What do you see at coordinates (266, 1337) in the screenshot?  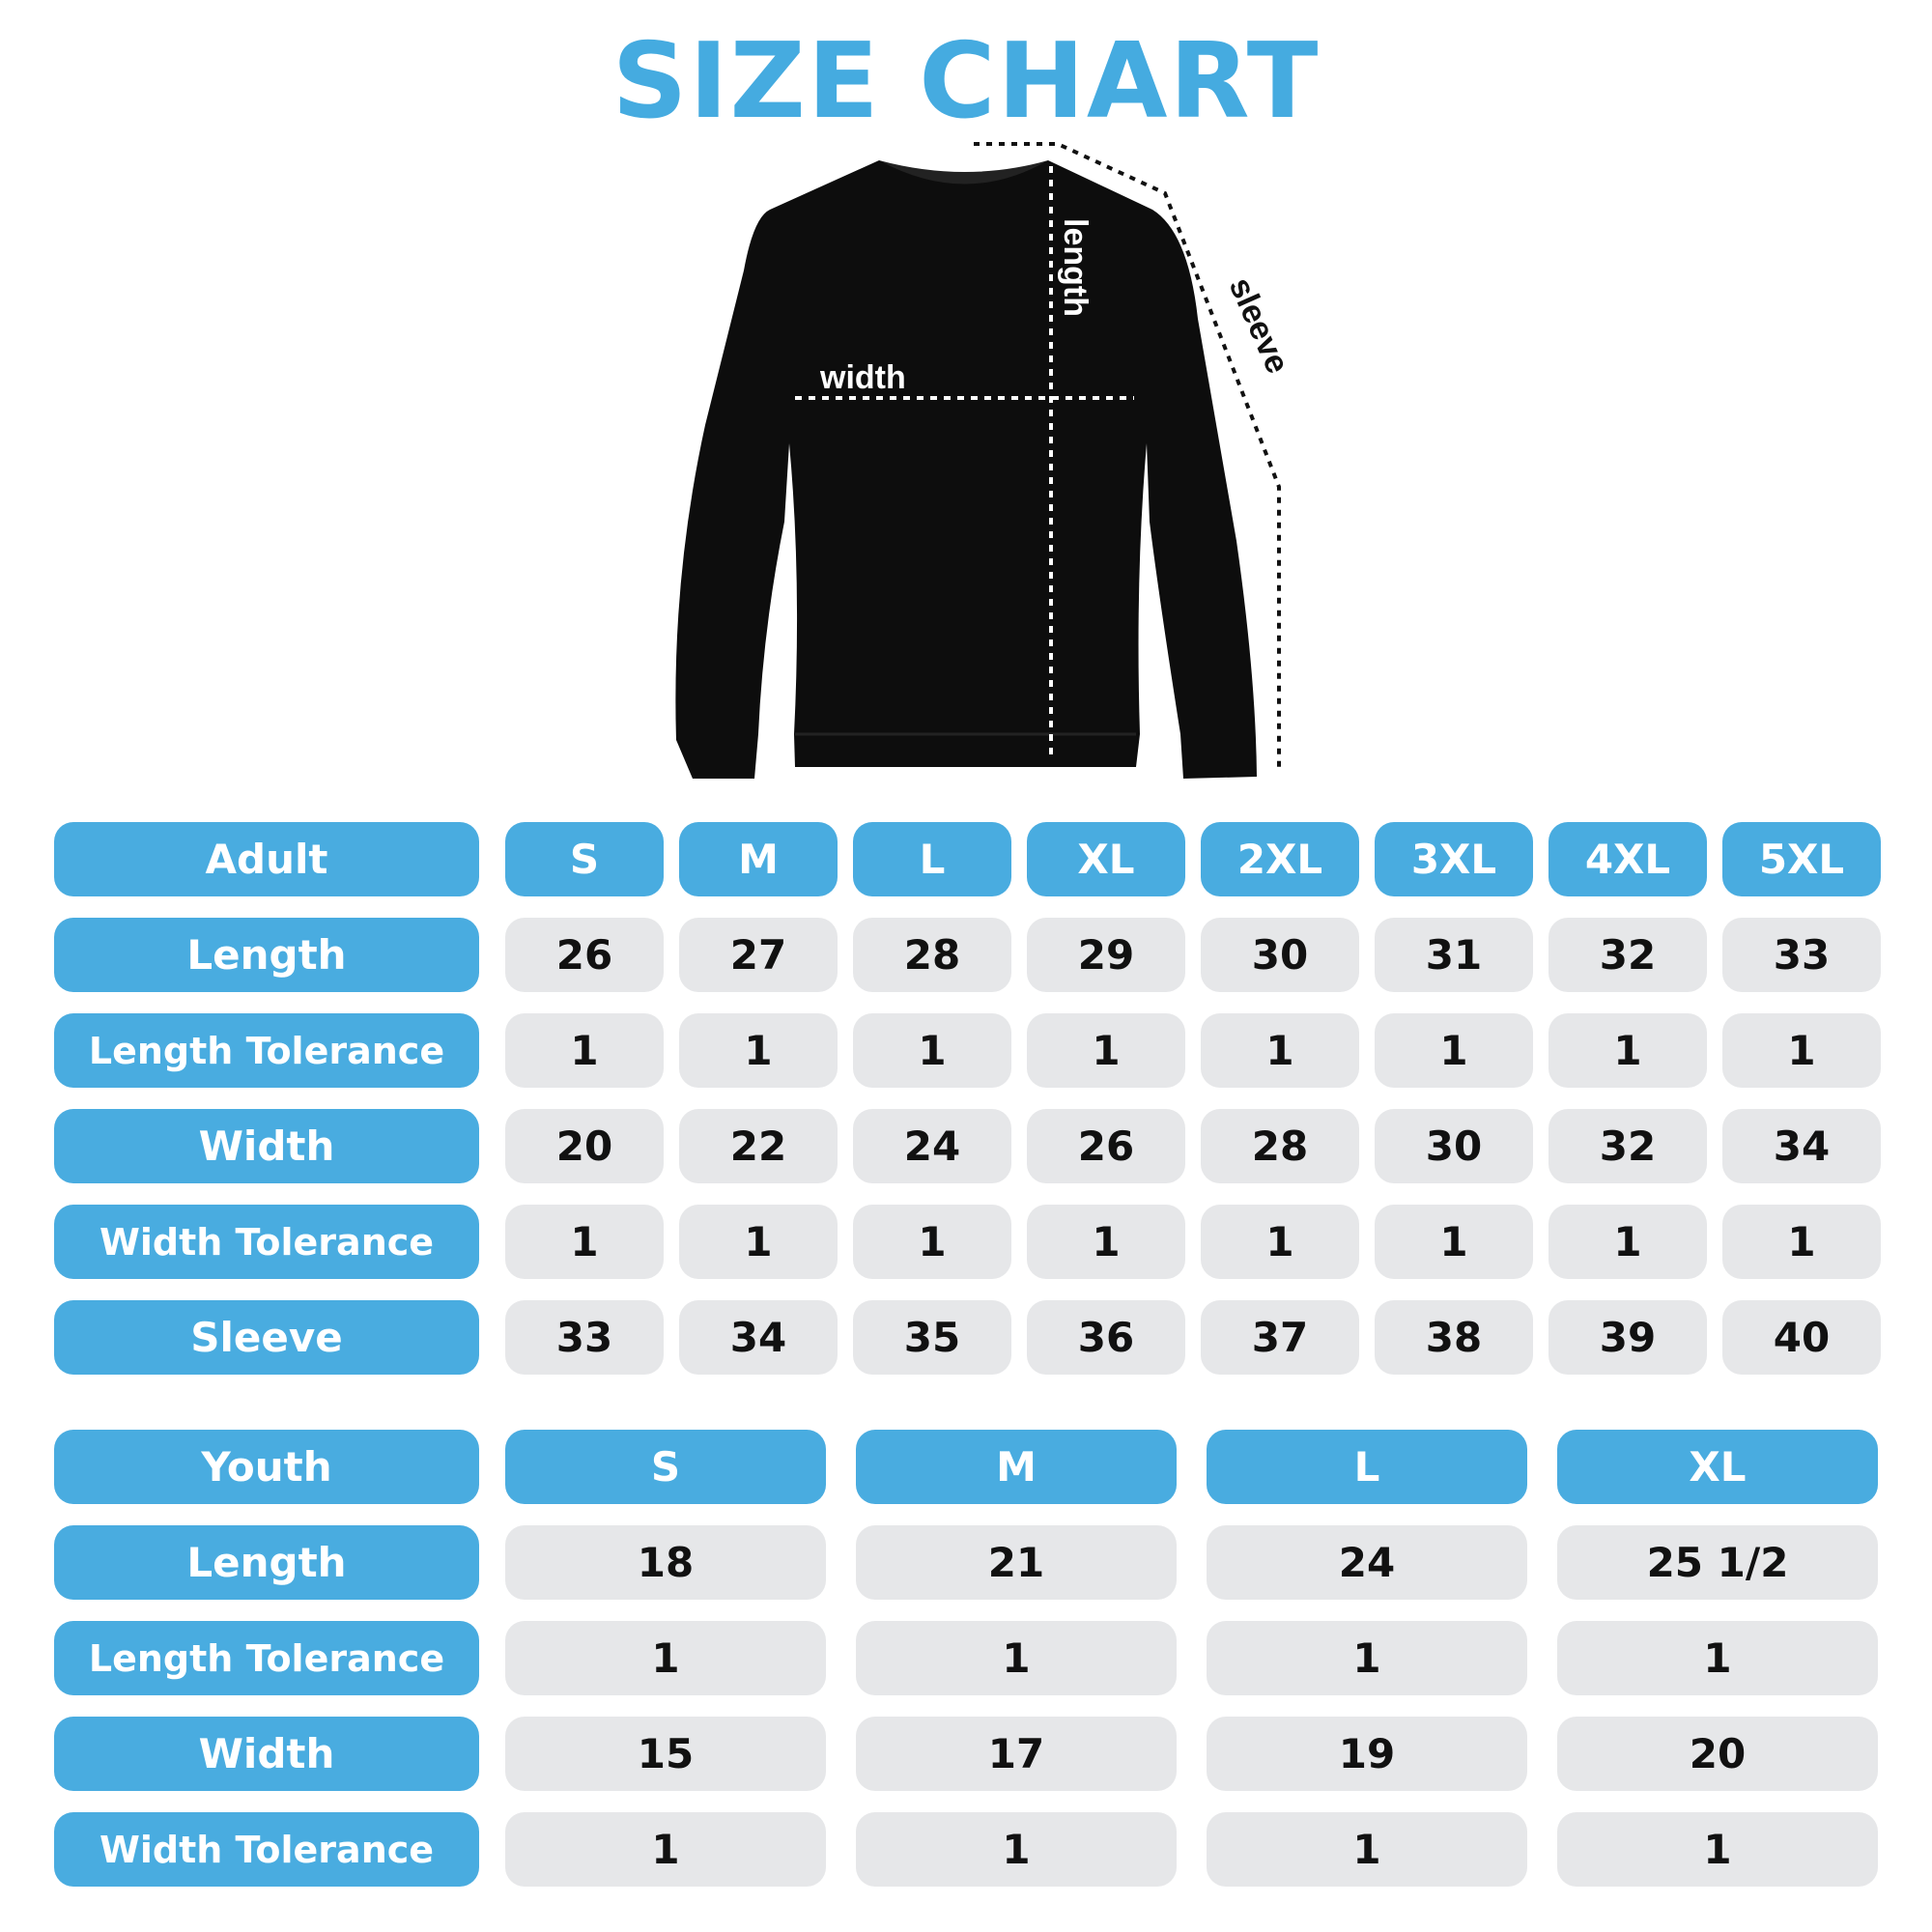 I see `adult-row-label: Sleeve` at bounding box center [266, 1337].